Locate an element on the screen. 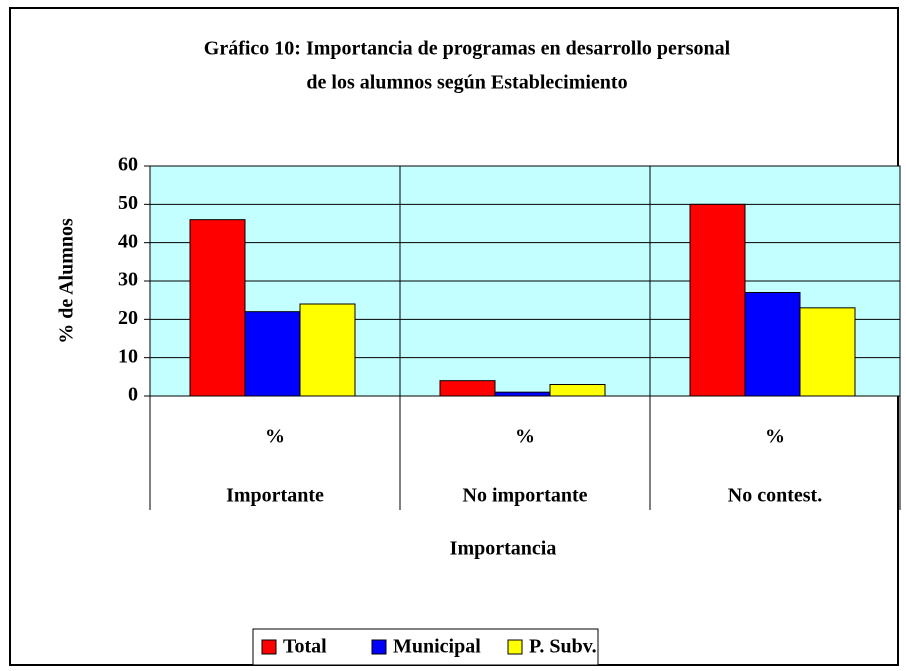 The width and height of the screenshot is (906, 671). y-tick-label: 20 is located at coordinates (128, 318).